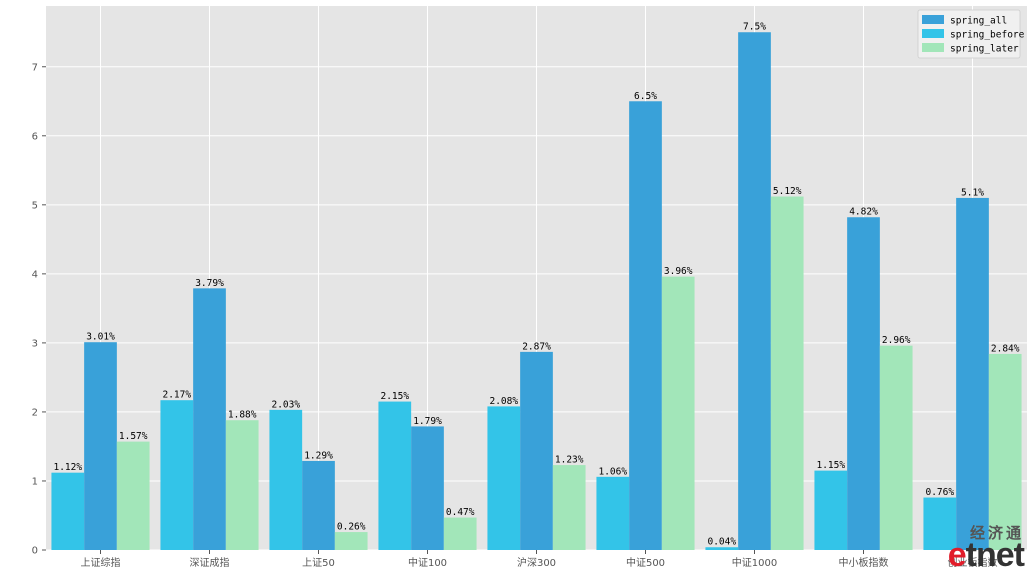  What do you see at coordinates (460, 512) in the screenshot?
I see `data-label-spring_later: 0.47%` at bounding box center [460, 512].